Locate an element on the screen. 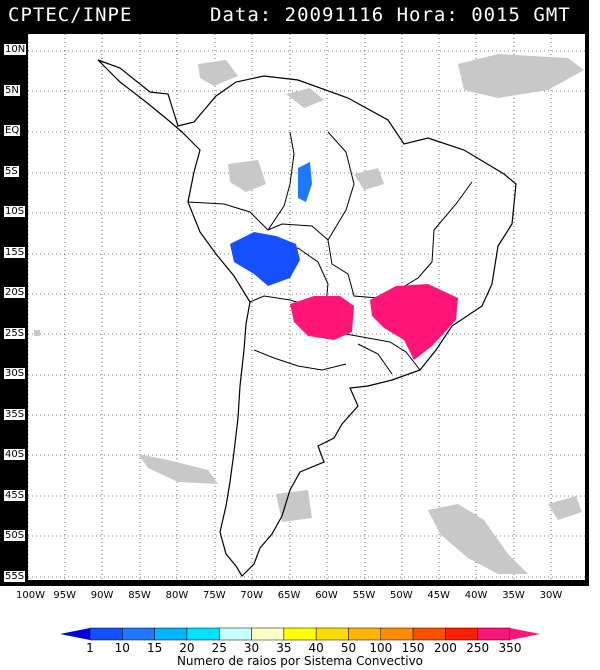 The width and height of the screenshot is (600, 670). legend-arrow-left is located at coordinates (75, 634).